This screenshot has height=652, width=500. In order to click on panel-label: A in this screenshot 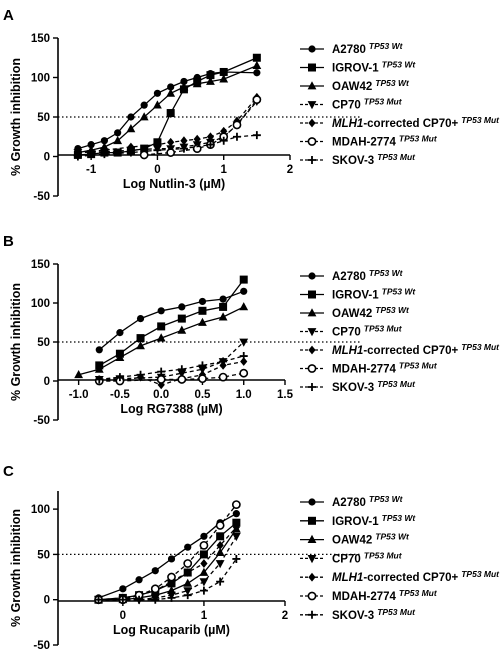, I will do `click(8, 15)`.